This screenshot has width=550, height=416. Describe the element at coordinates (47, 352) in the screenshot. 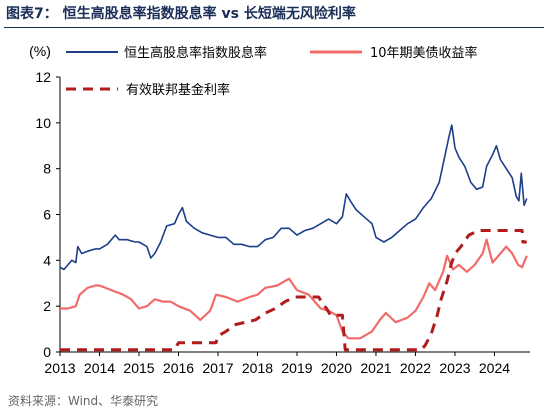

I see `y-tick-label: 0` at that location.